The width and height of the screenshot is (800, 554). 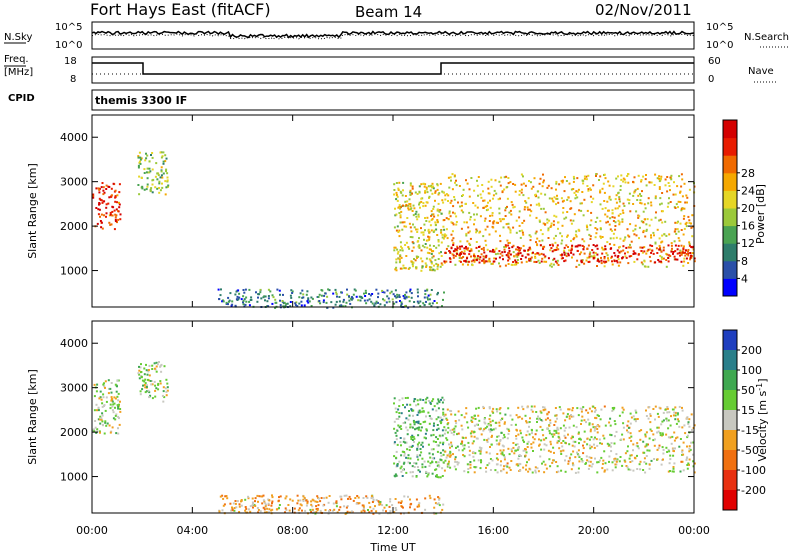 I want to click on colorbar-tick-label: 16, so click(x=748, y=226).